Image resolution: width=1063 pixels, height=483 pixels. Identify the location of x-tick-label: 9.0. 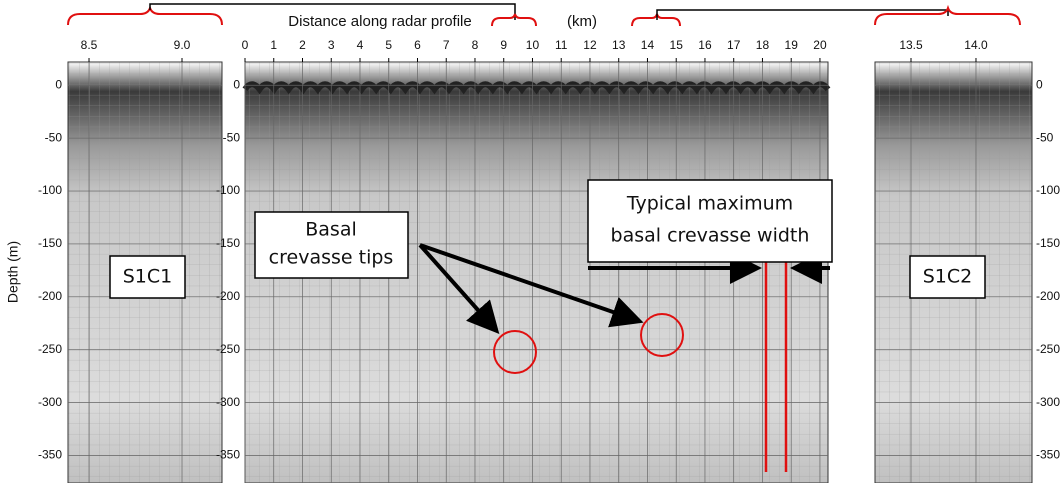
(182, 45).